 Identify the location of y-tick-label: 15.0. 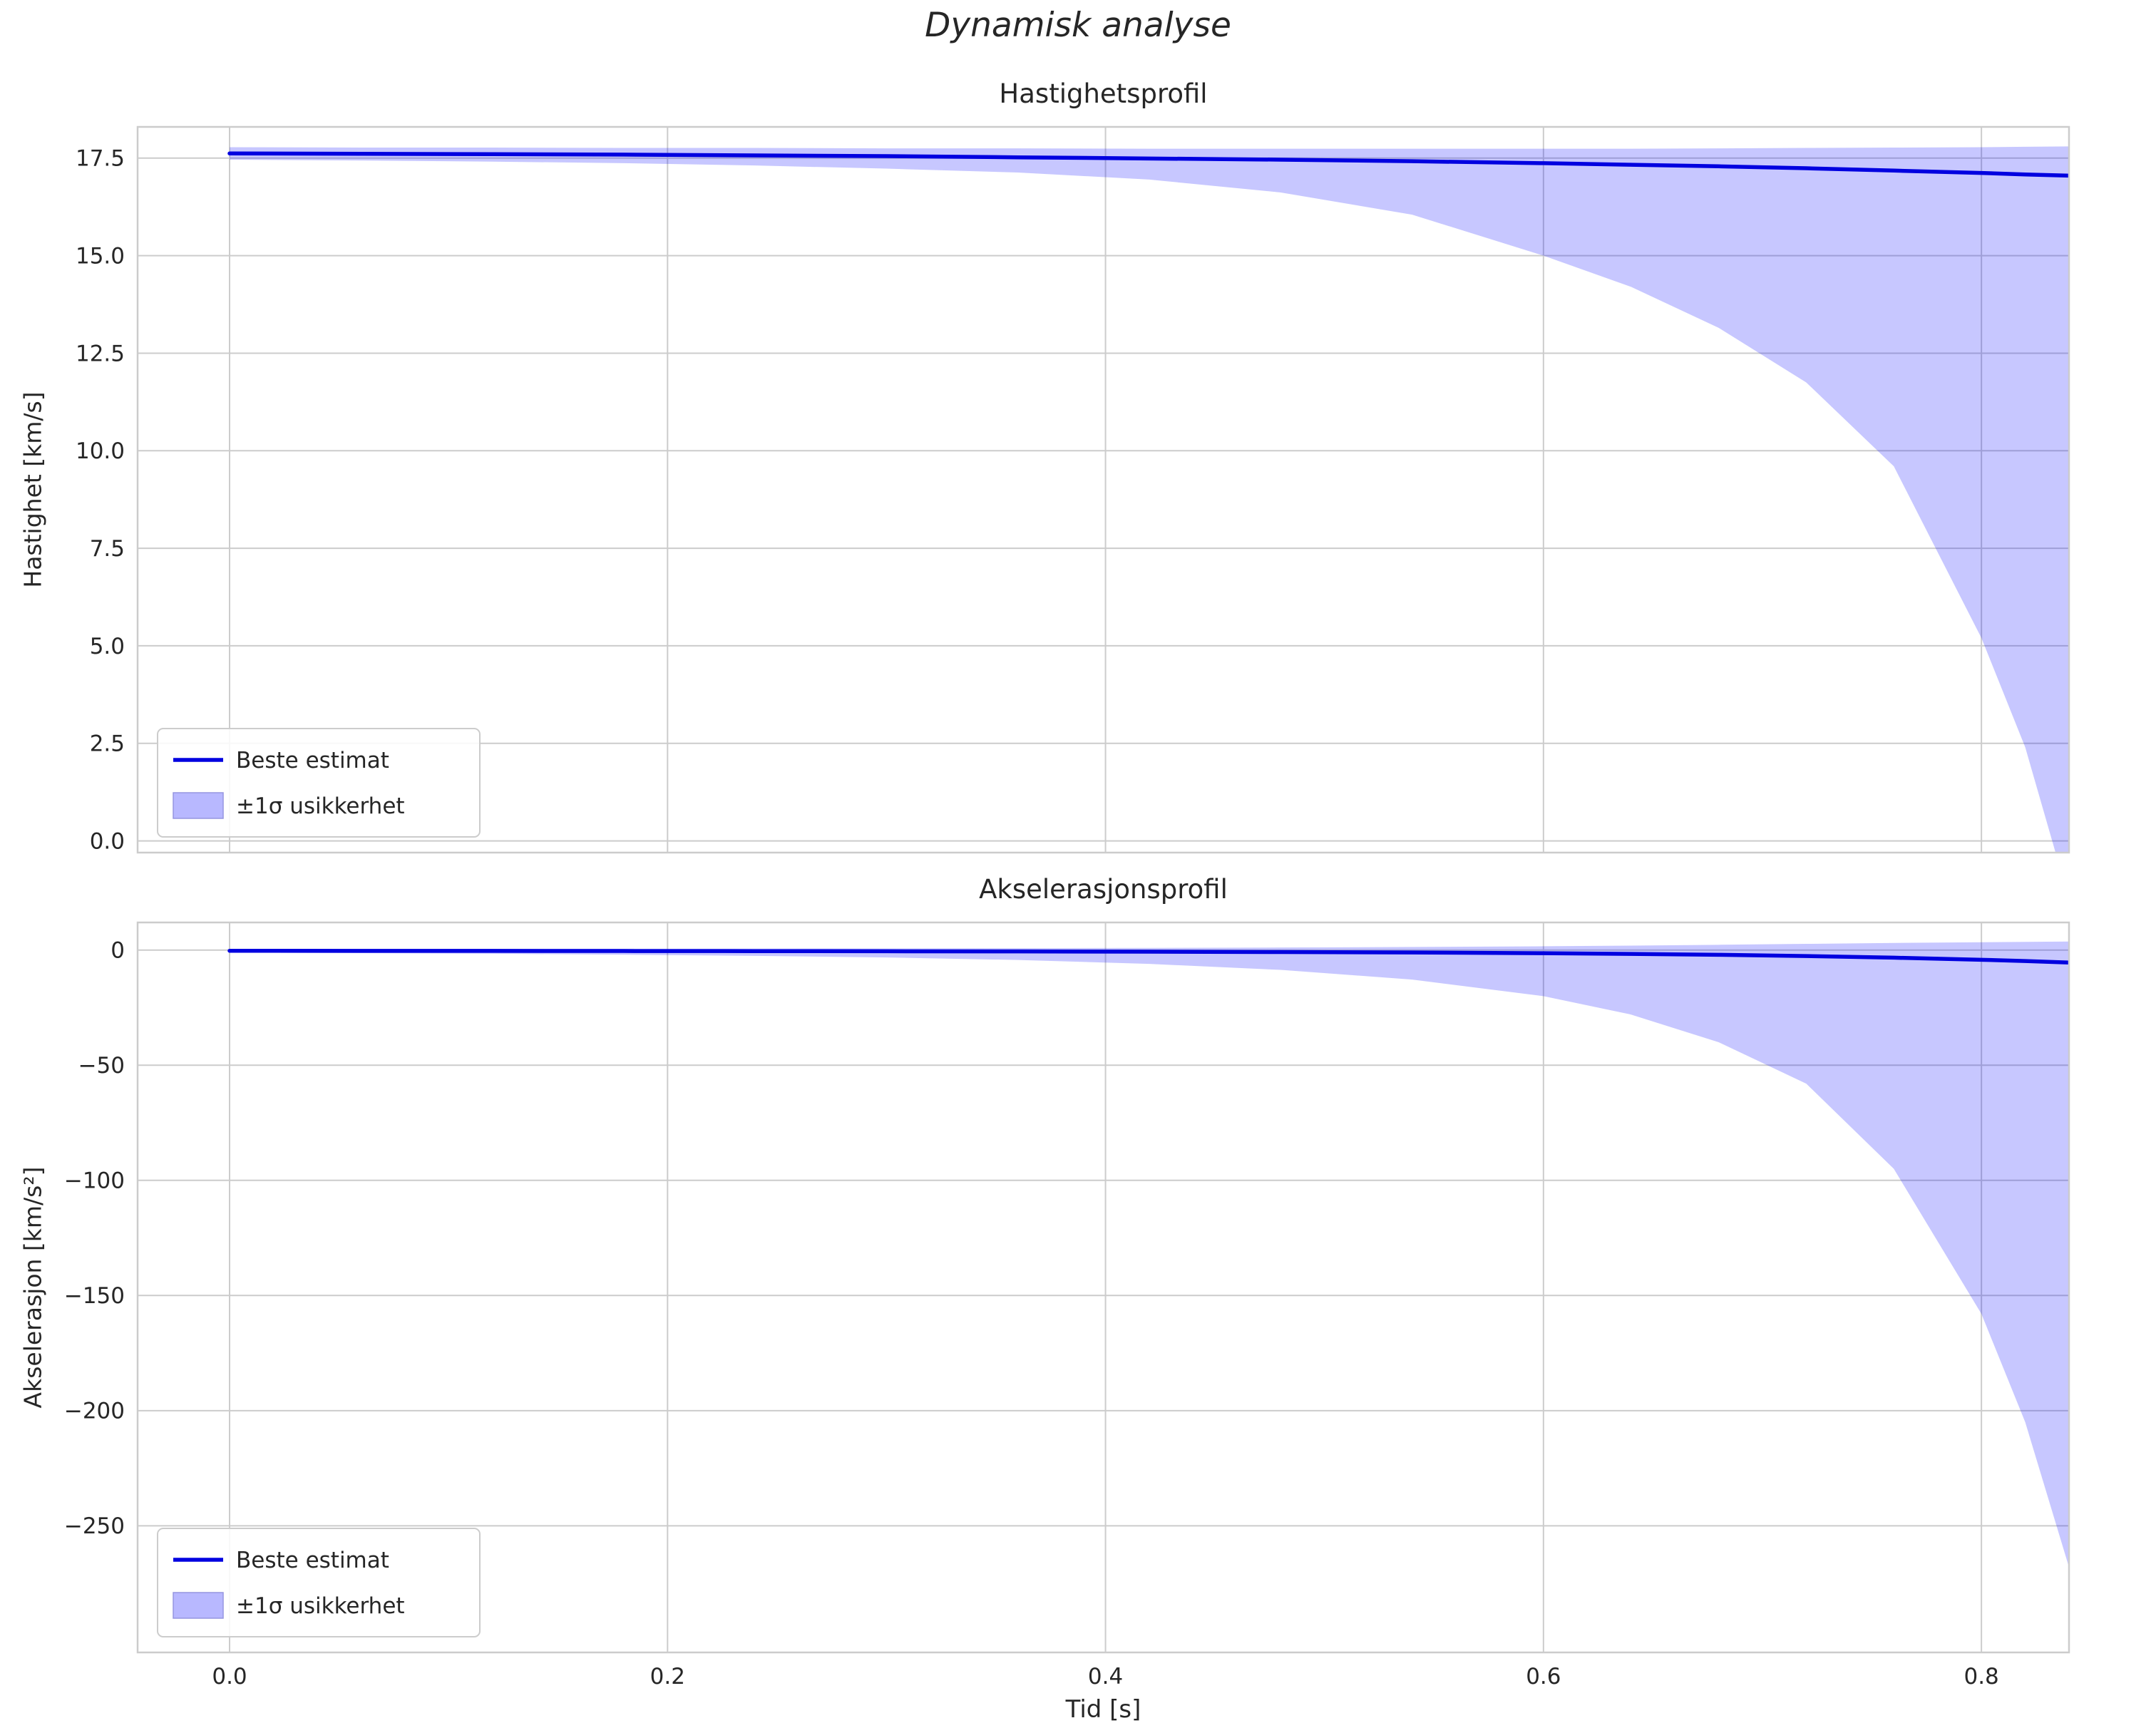
(100, 256).